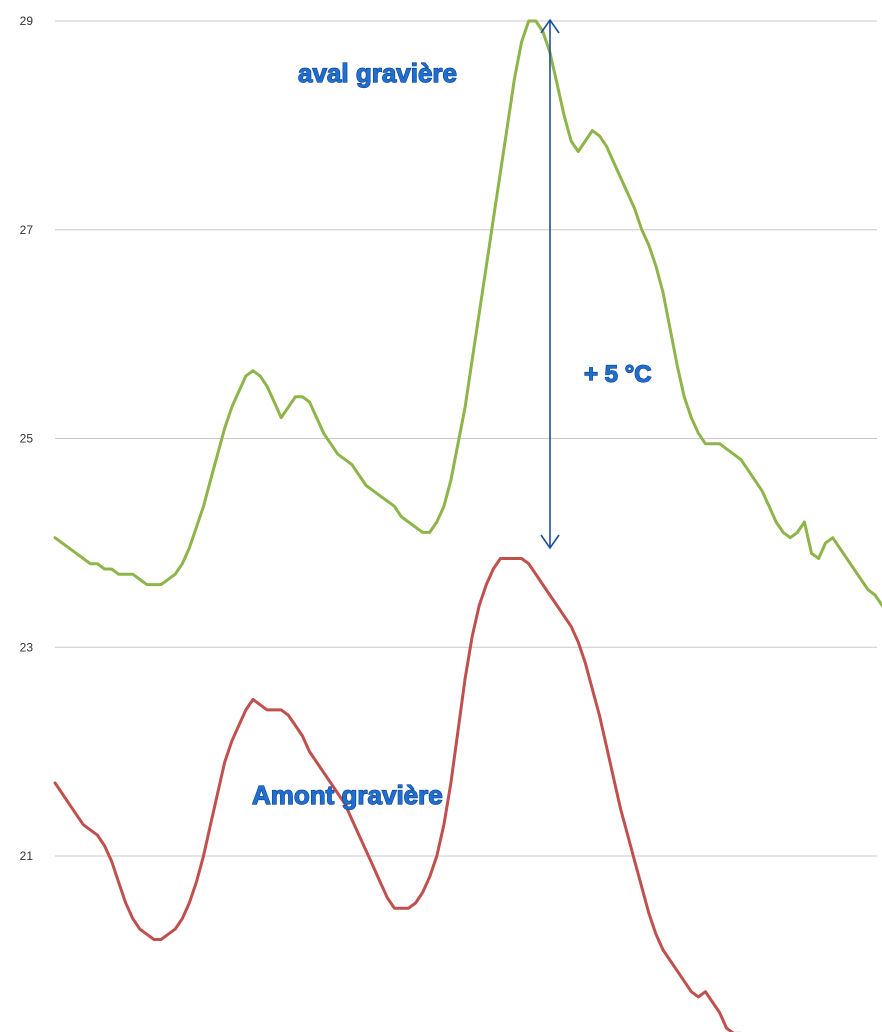  What do you see at coordinates (27, 647) in the screenshot?
I see `y-tick-label-23: 23` at bounding box center [27, 647].